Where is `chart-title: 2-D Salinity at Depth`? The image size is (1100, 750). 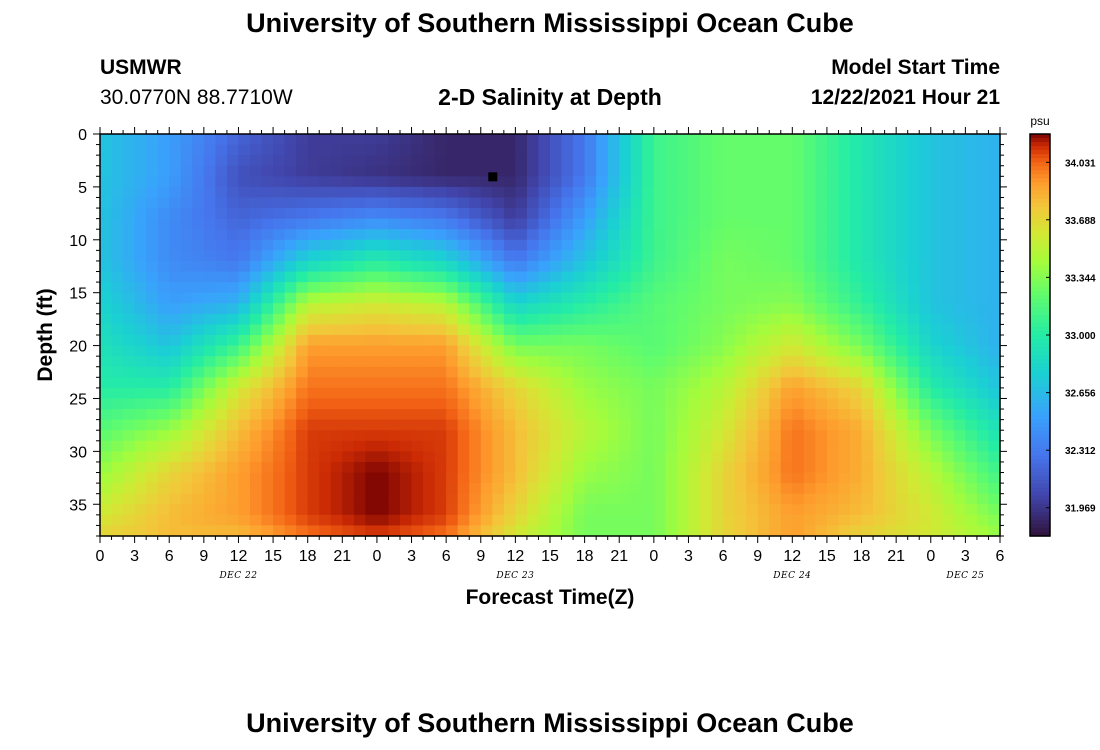 chart-title: 2-D Salinity at Depth is located at coordinates (550, 97).